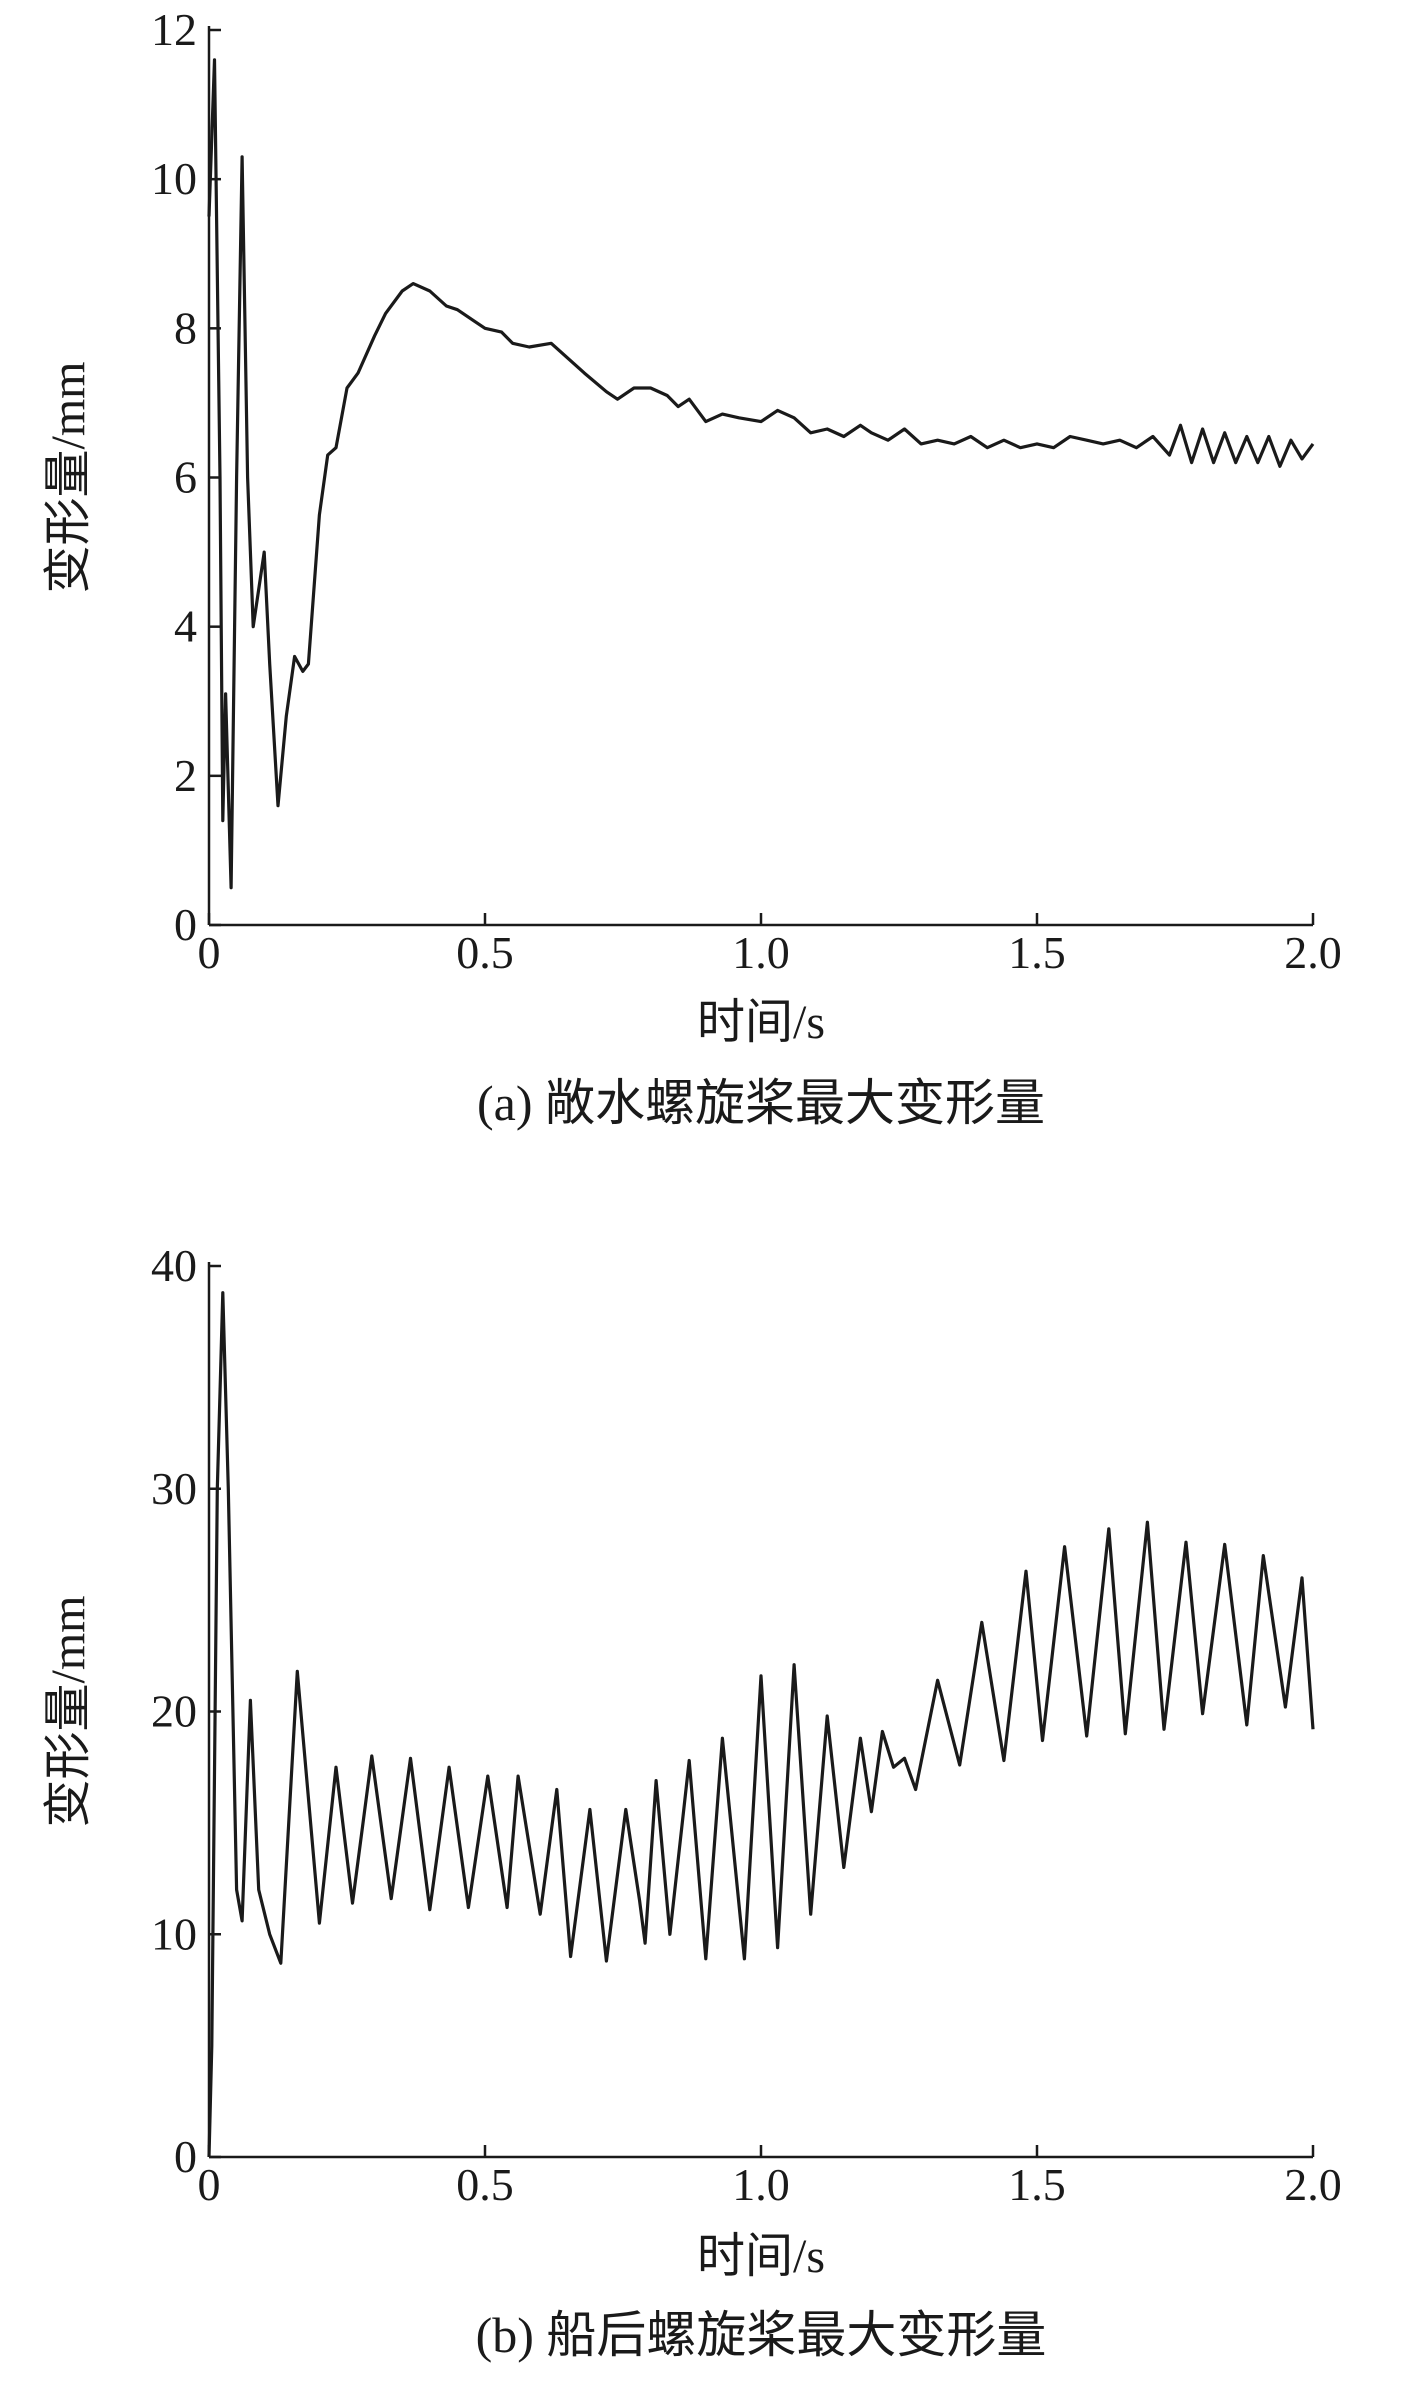  I want to click on y-tick-label: 2, so click(185, 775).